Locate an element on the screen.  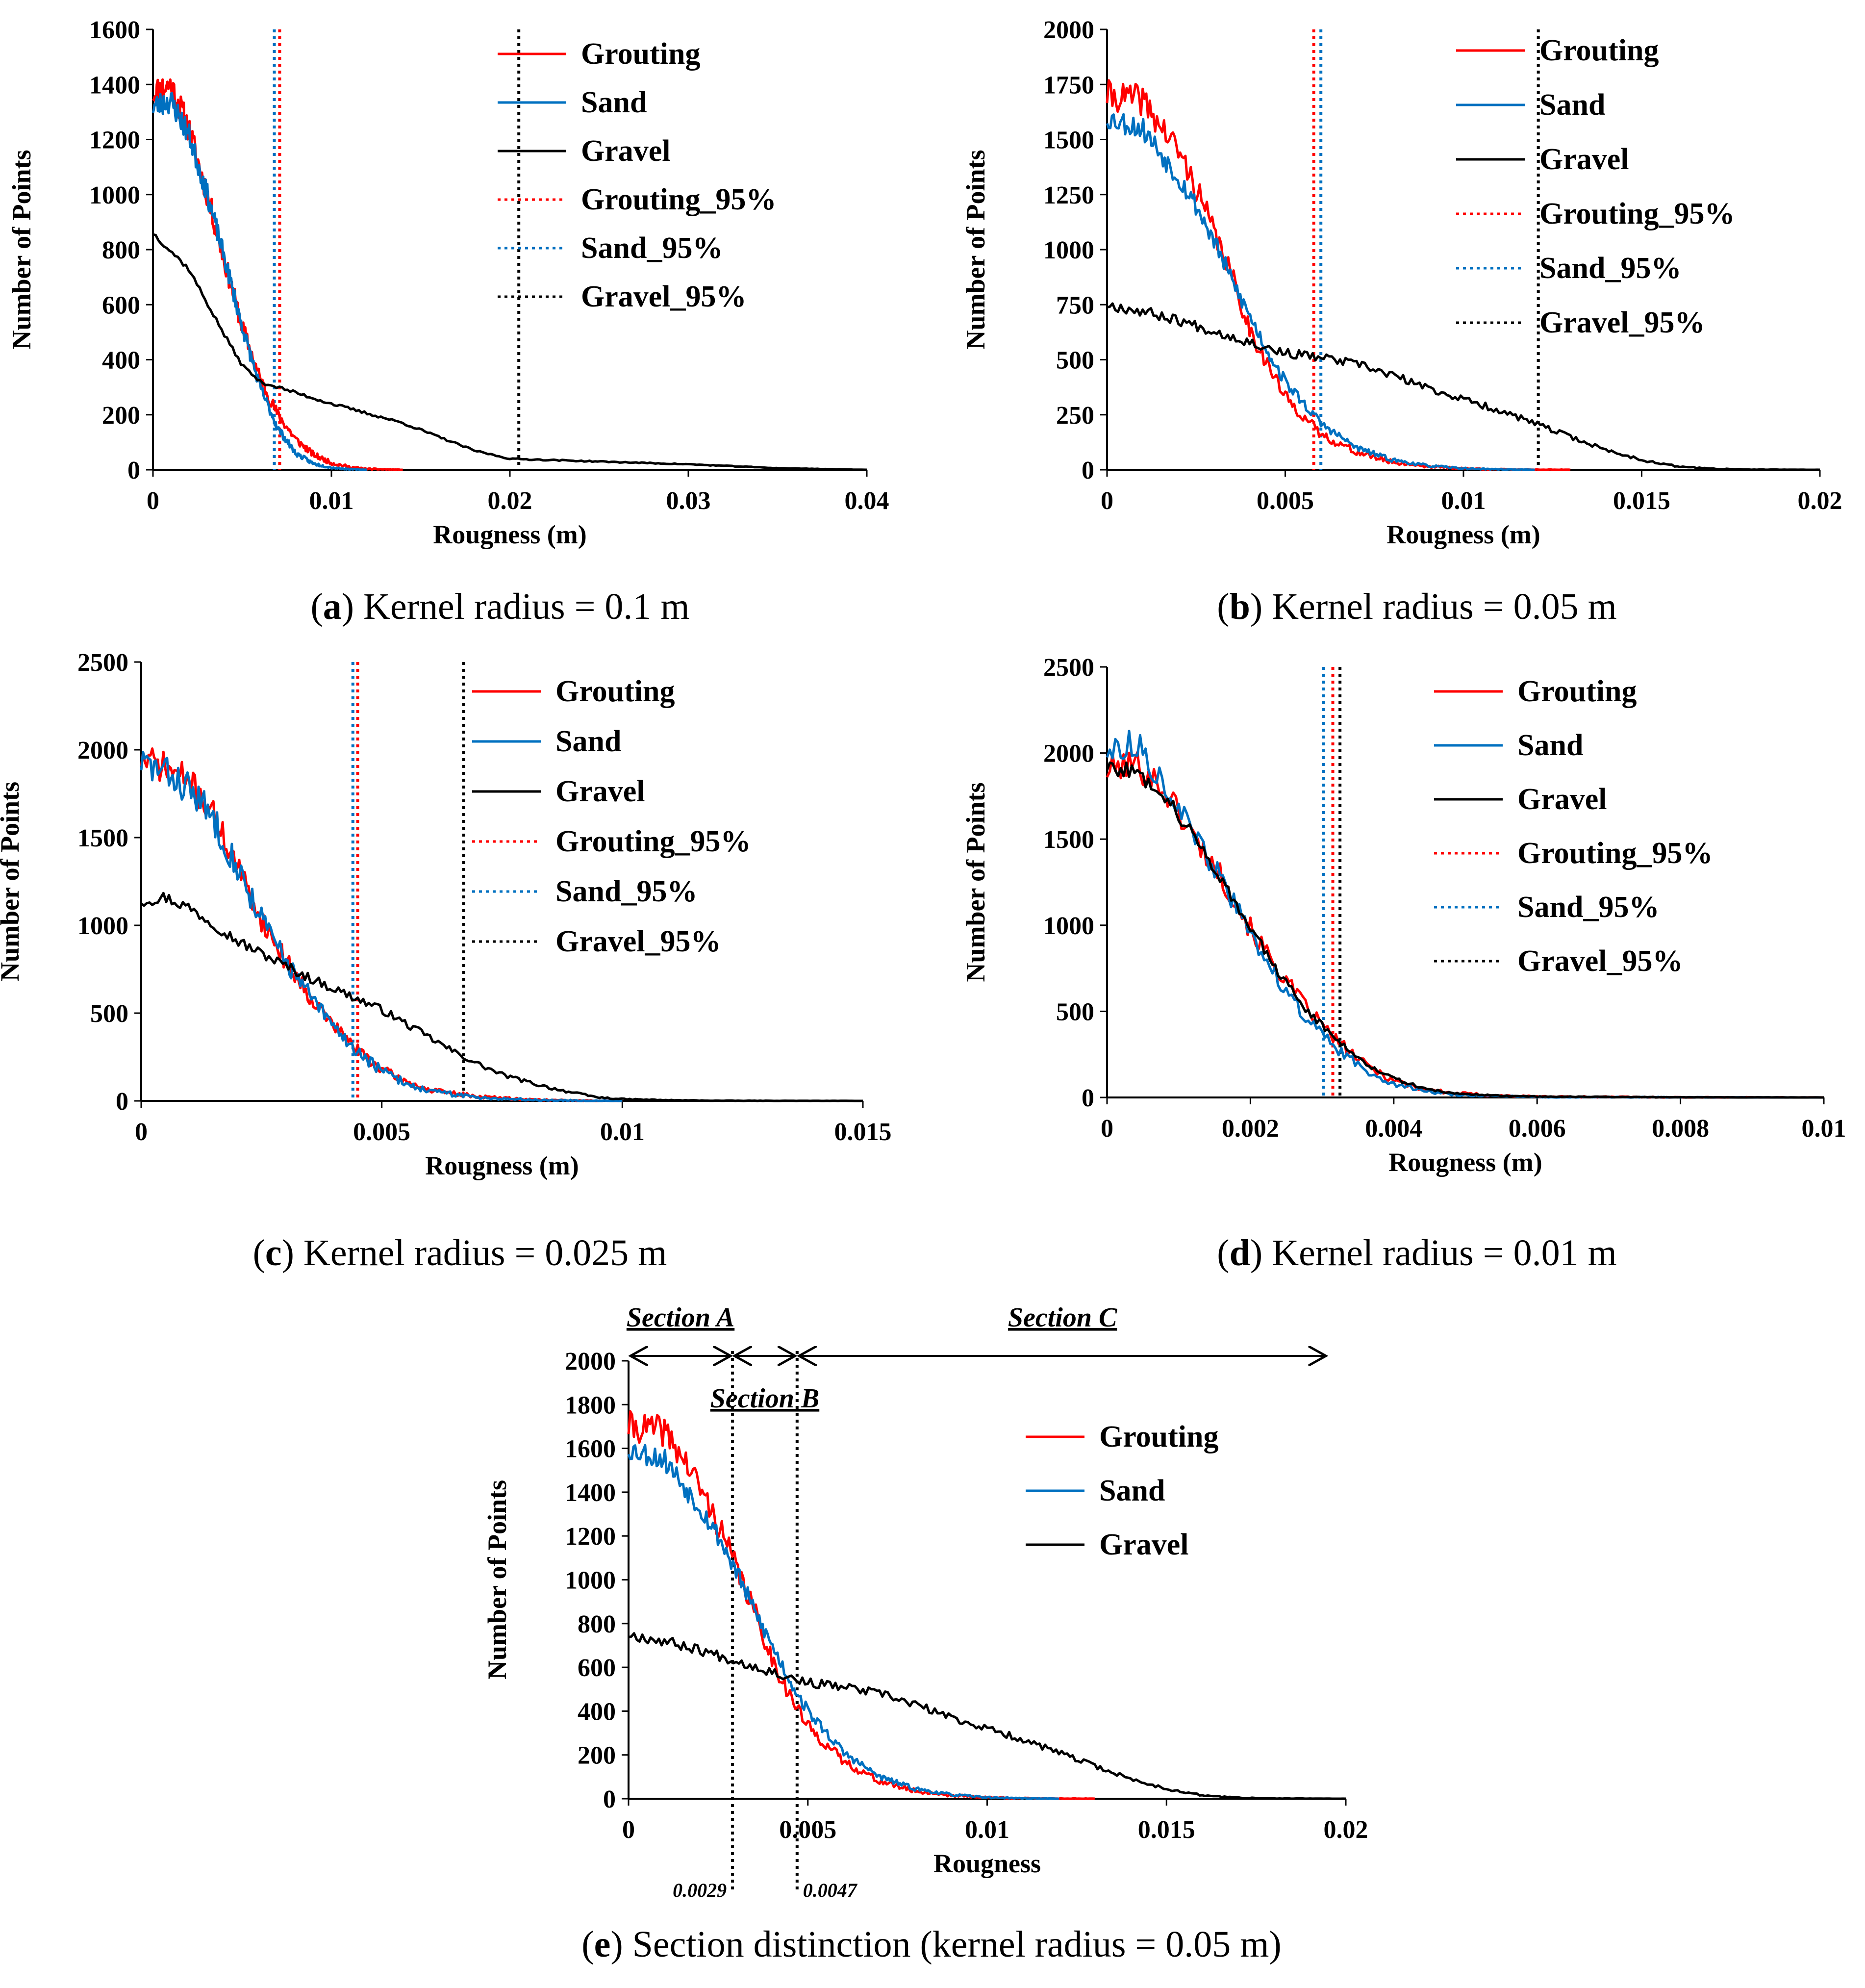
x-tick-label: 0.006 is located at coordinates (1537, 1129).